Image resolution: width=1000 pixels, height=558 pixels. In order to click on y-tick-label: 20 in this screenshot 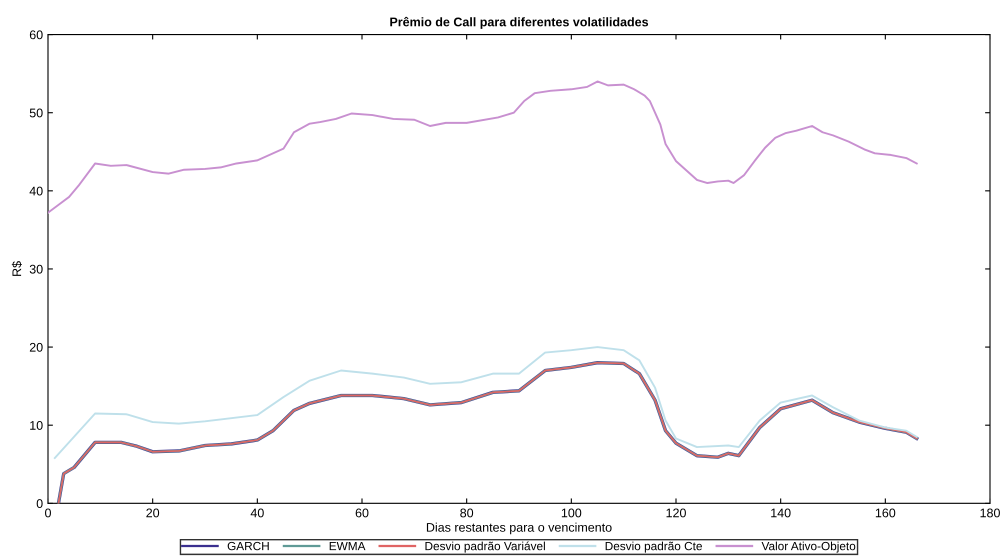, I will do `click(36, 347)`.